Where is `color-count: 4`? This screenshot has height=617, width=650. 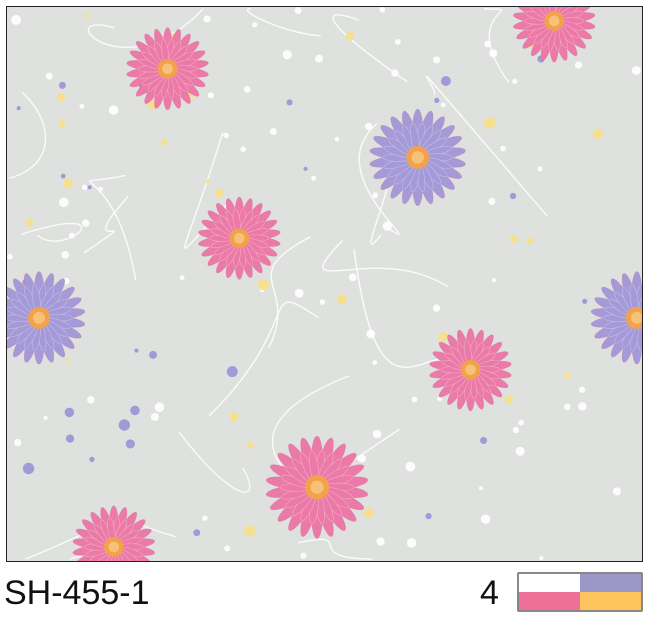 color-count: 4 is located at coordinates (489, 593).